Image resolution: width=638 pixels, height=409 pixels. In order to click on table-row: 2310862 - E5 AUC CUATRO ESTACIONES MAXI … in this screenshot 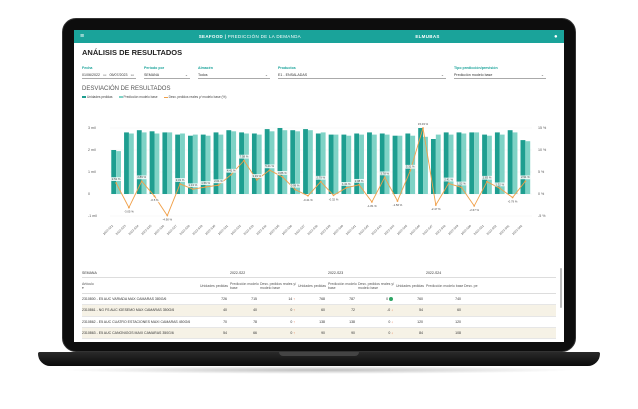, I will do `click(319, 322)`.